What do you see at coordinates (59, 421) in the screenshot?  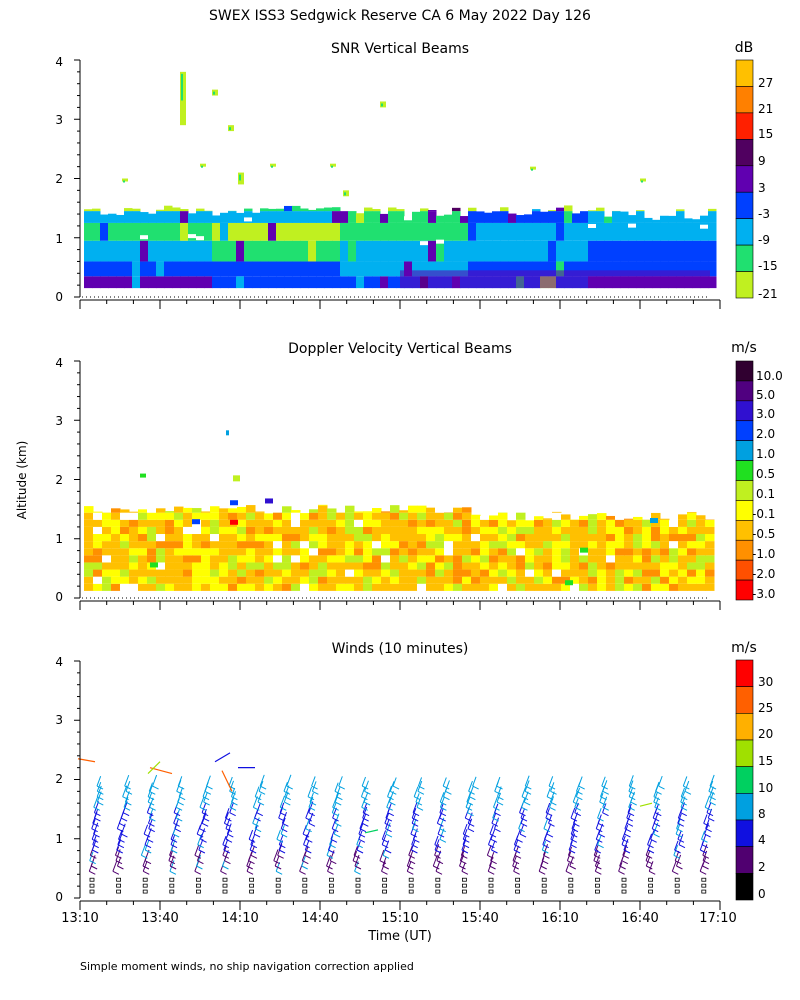 I see `doppler-y-tick-label: 3` at bounding box center [59, 421].